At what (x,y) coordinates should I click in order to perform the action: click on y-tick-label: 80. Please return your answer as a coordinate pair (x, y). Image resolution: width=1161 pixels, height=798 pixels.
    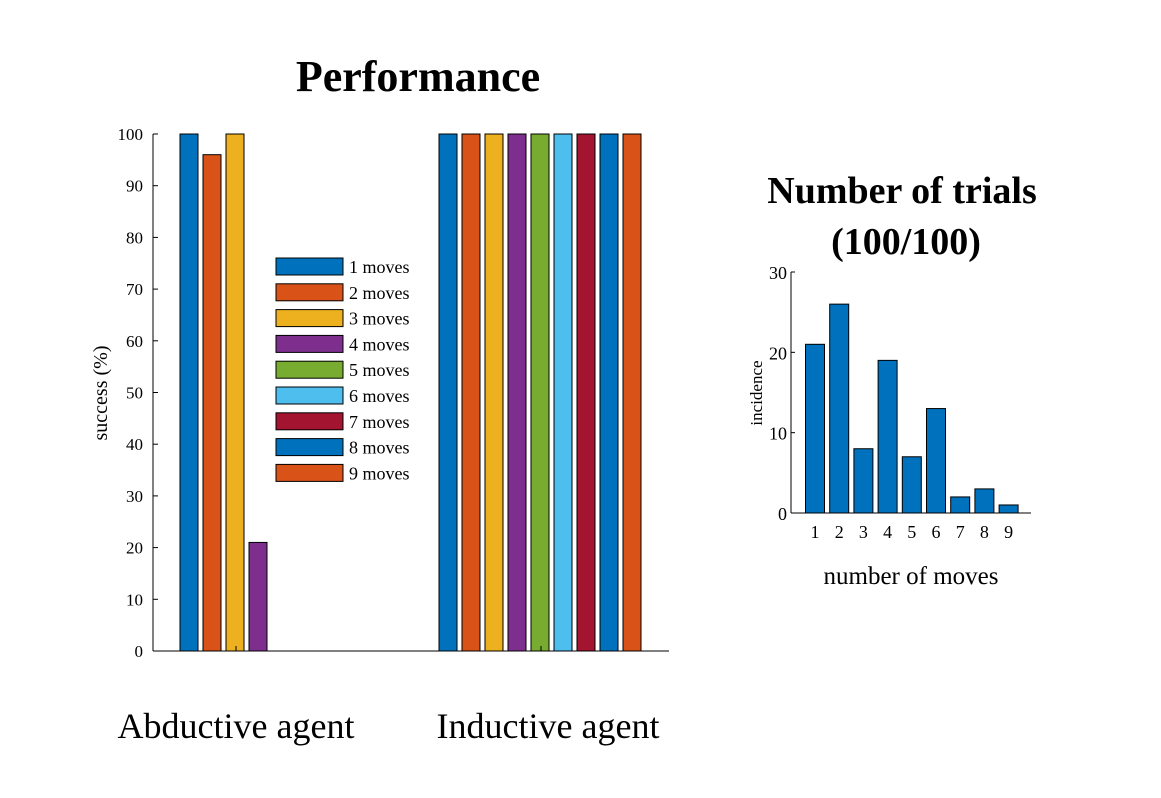
    Looking at the image, I should click on (134, 237).